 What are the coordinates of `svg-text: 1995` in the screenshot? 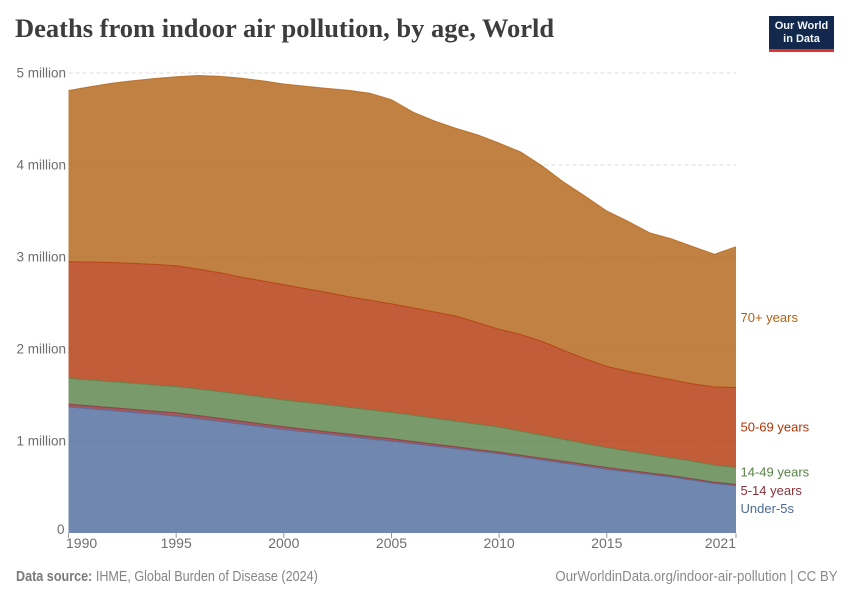 It's located at (176, 543).